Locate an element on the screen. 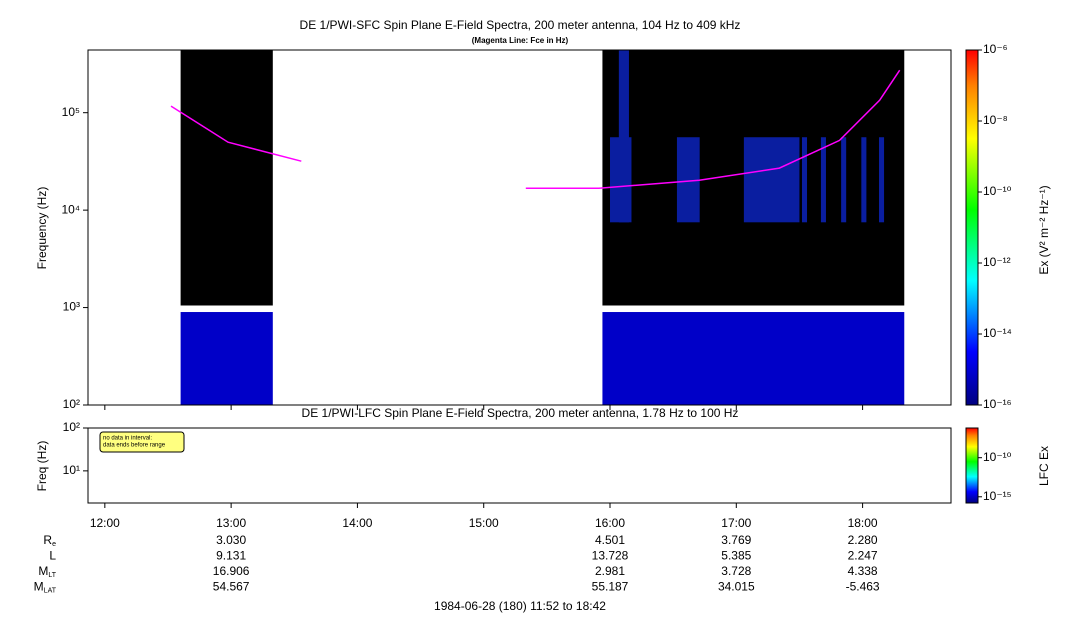  x-tick-label: 17:00 is located at coordinates (736, 523).